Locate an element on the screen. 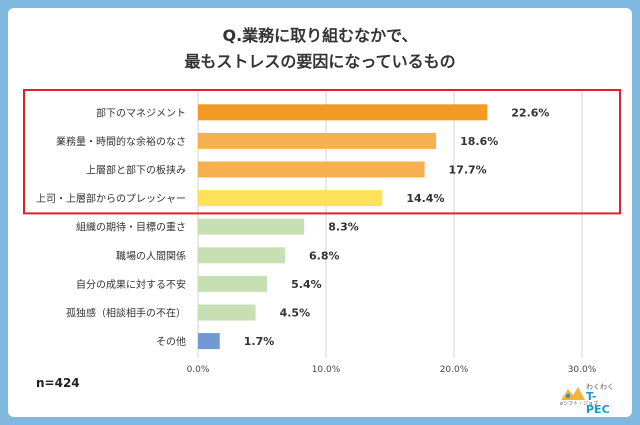  category-label-3: 上司・上層部からのプレッシャー is located at coordinates (111, 198).